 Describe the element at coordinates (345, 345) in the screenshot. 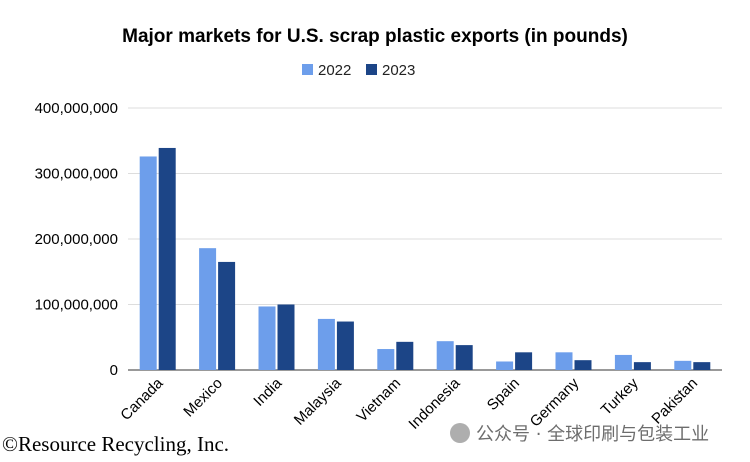

I see `bar-2023-malaysia` at that location.